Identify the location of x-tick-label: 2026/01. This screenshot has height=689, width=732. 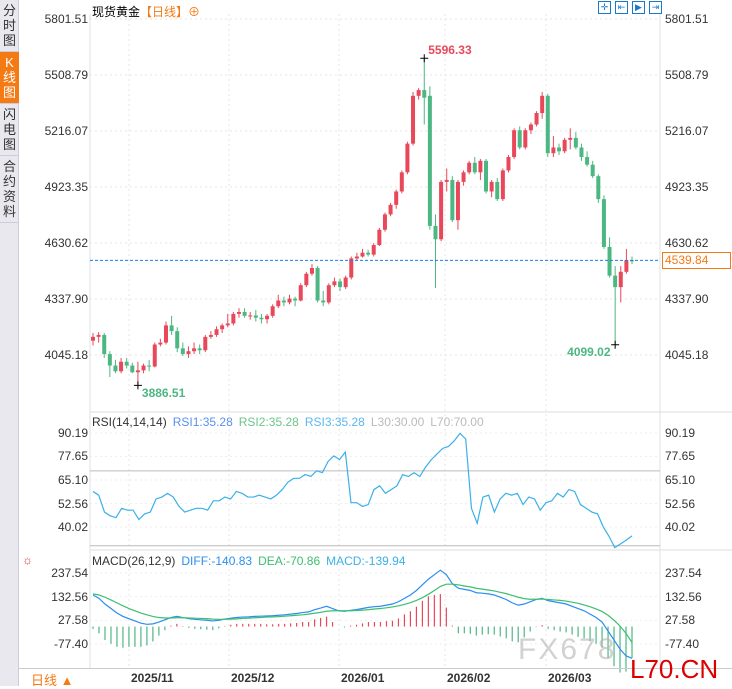
(363, 678).